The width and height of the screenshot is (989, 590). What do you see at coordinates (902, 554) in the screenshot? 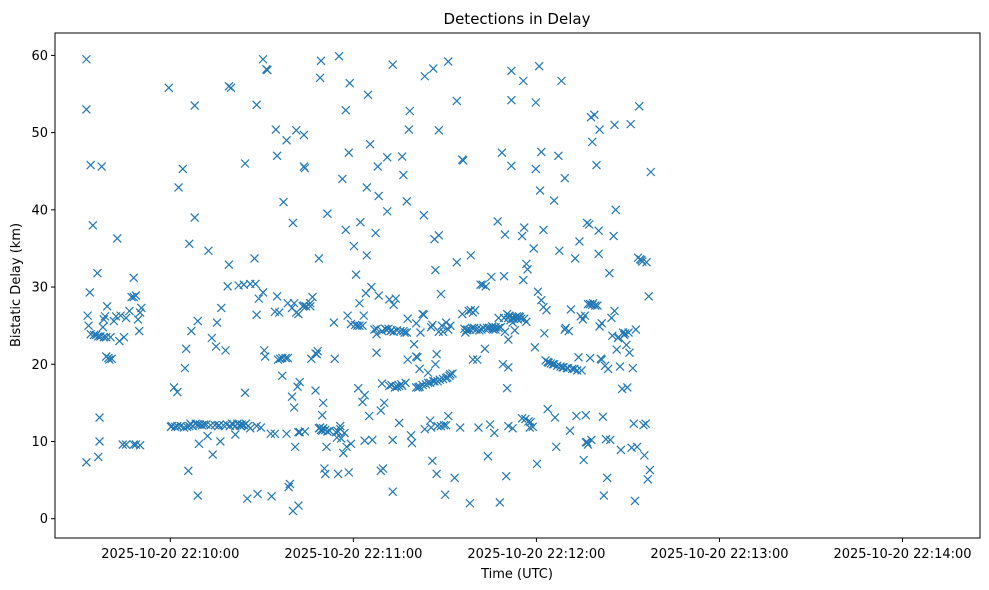
I see `x-tick-label: 2025-10-20 22:14:00` at bounding box center [902, 554].